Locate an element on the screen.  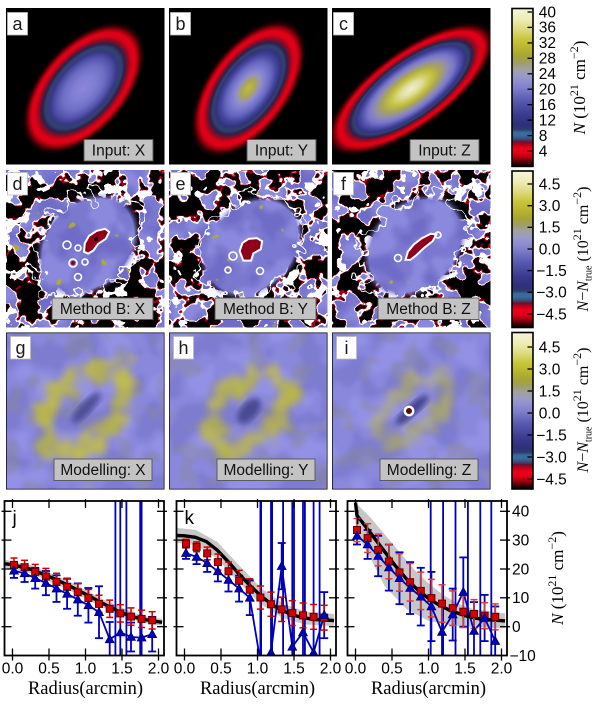
svg-text: Input: X is located at coordinates (119, 151).